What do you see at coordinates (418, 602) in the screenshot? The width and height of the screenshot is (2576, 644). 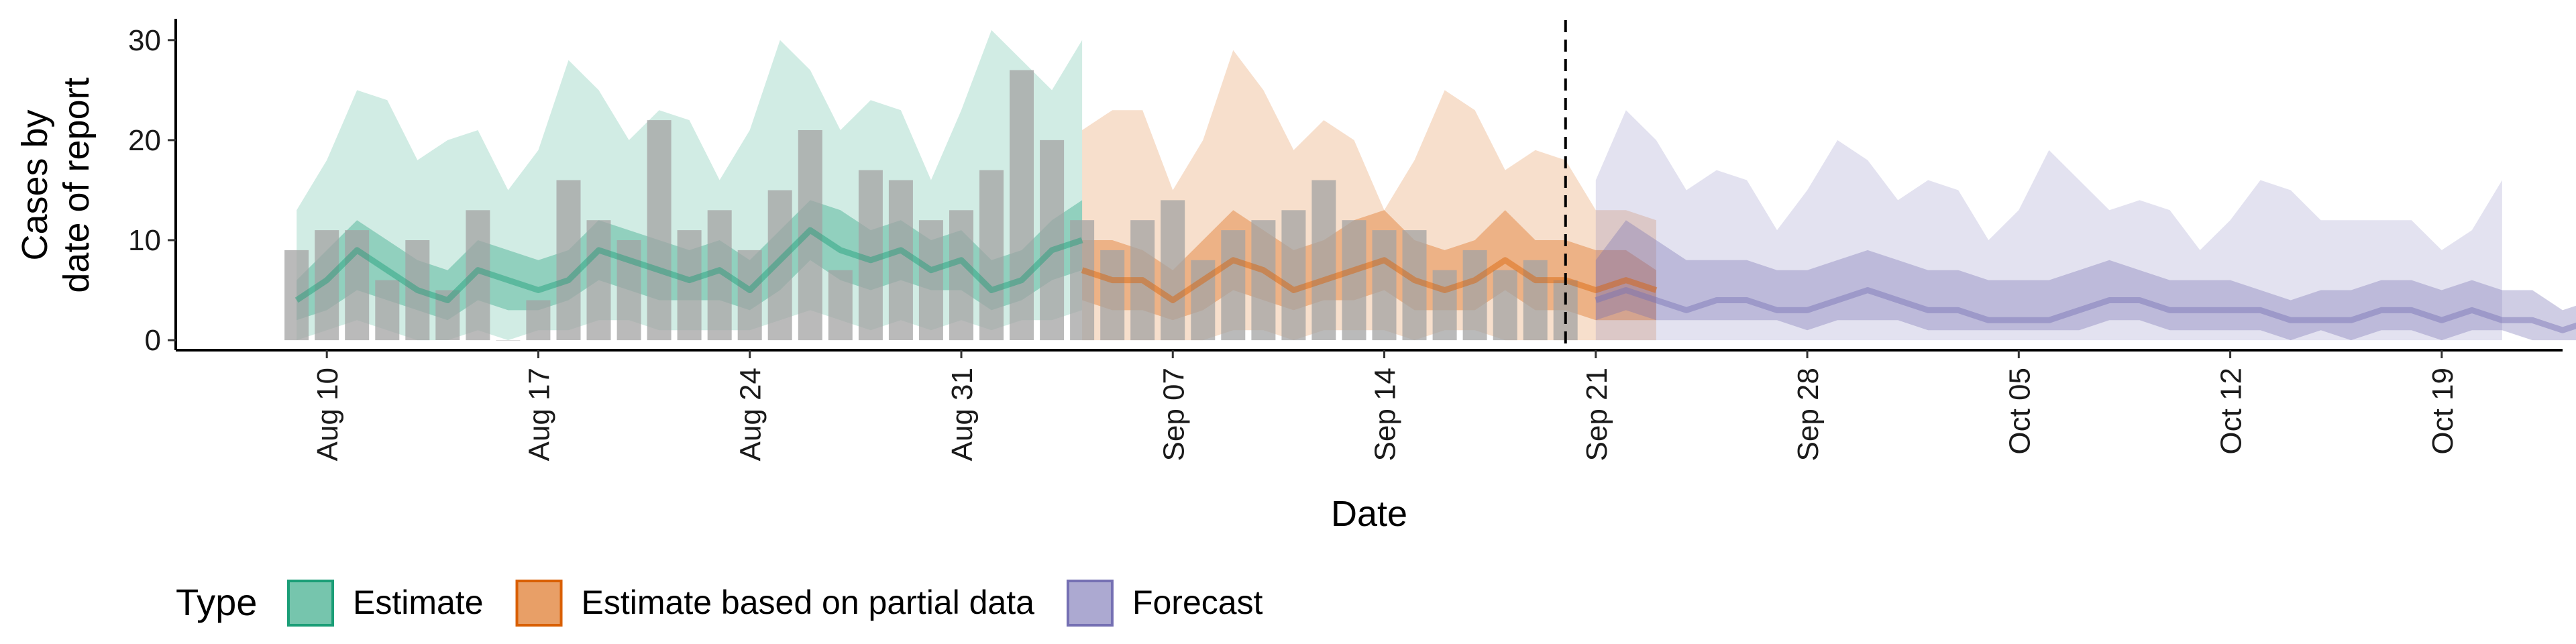 I see `legend-label-0: Estimate` at bounding box center [418, 602].